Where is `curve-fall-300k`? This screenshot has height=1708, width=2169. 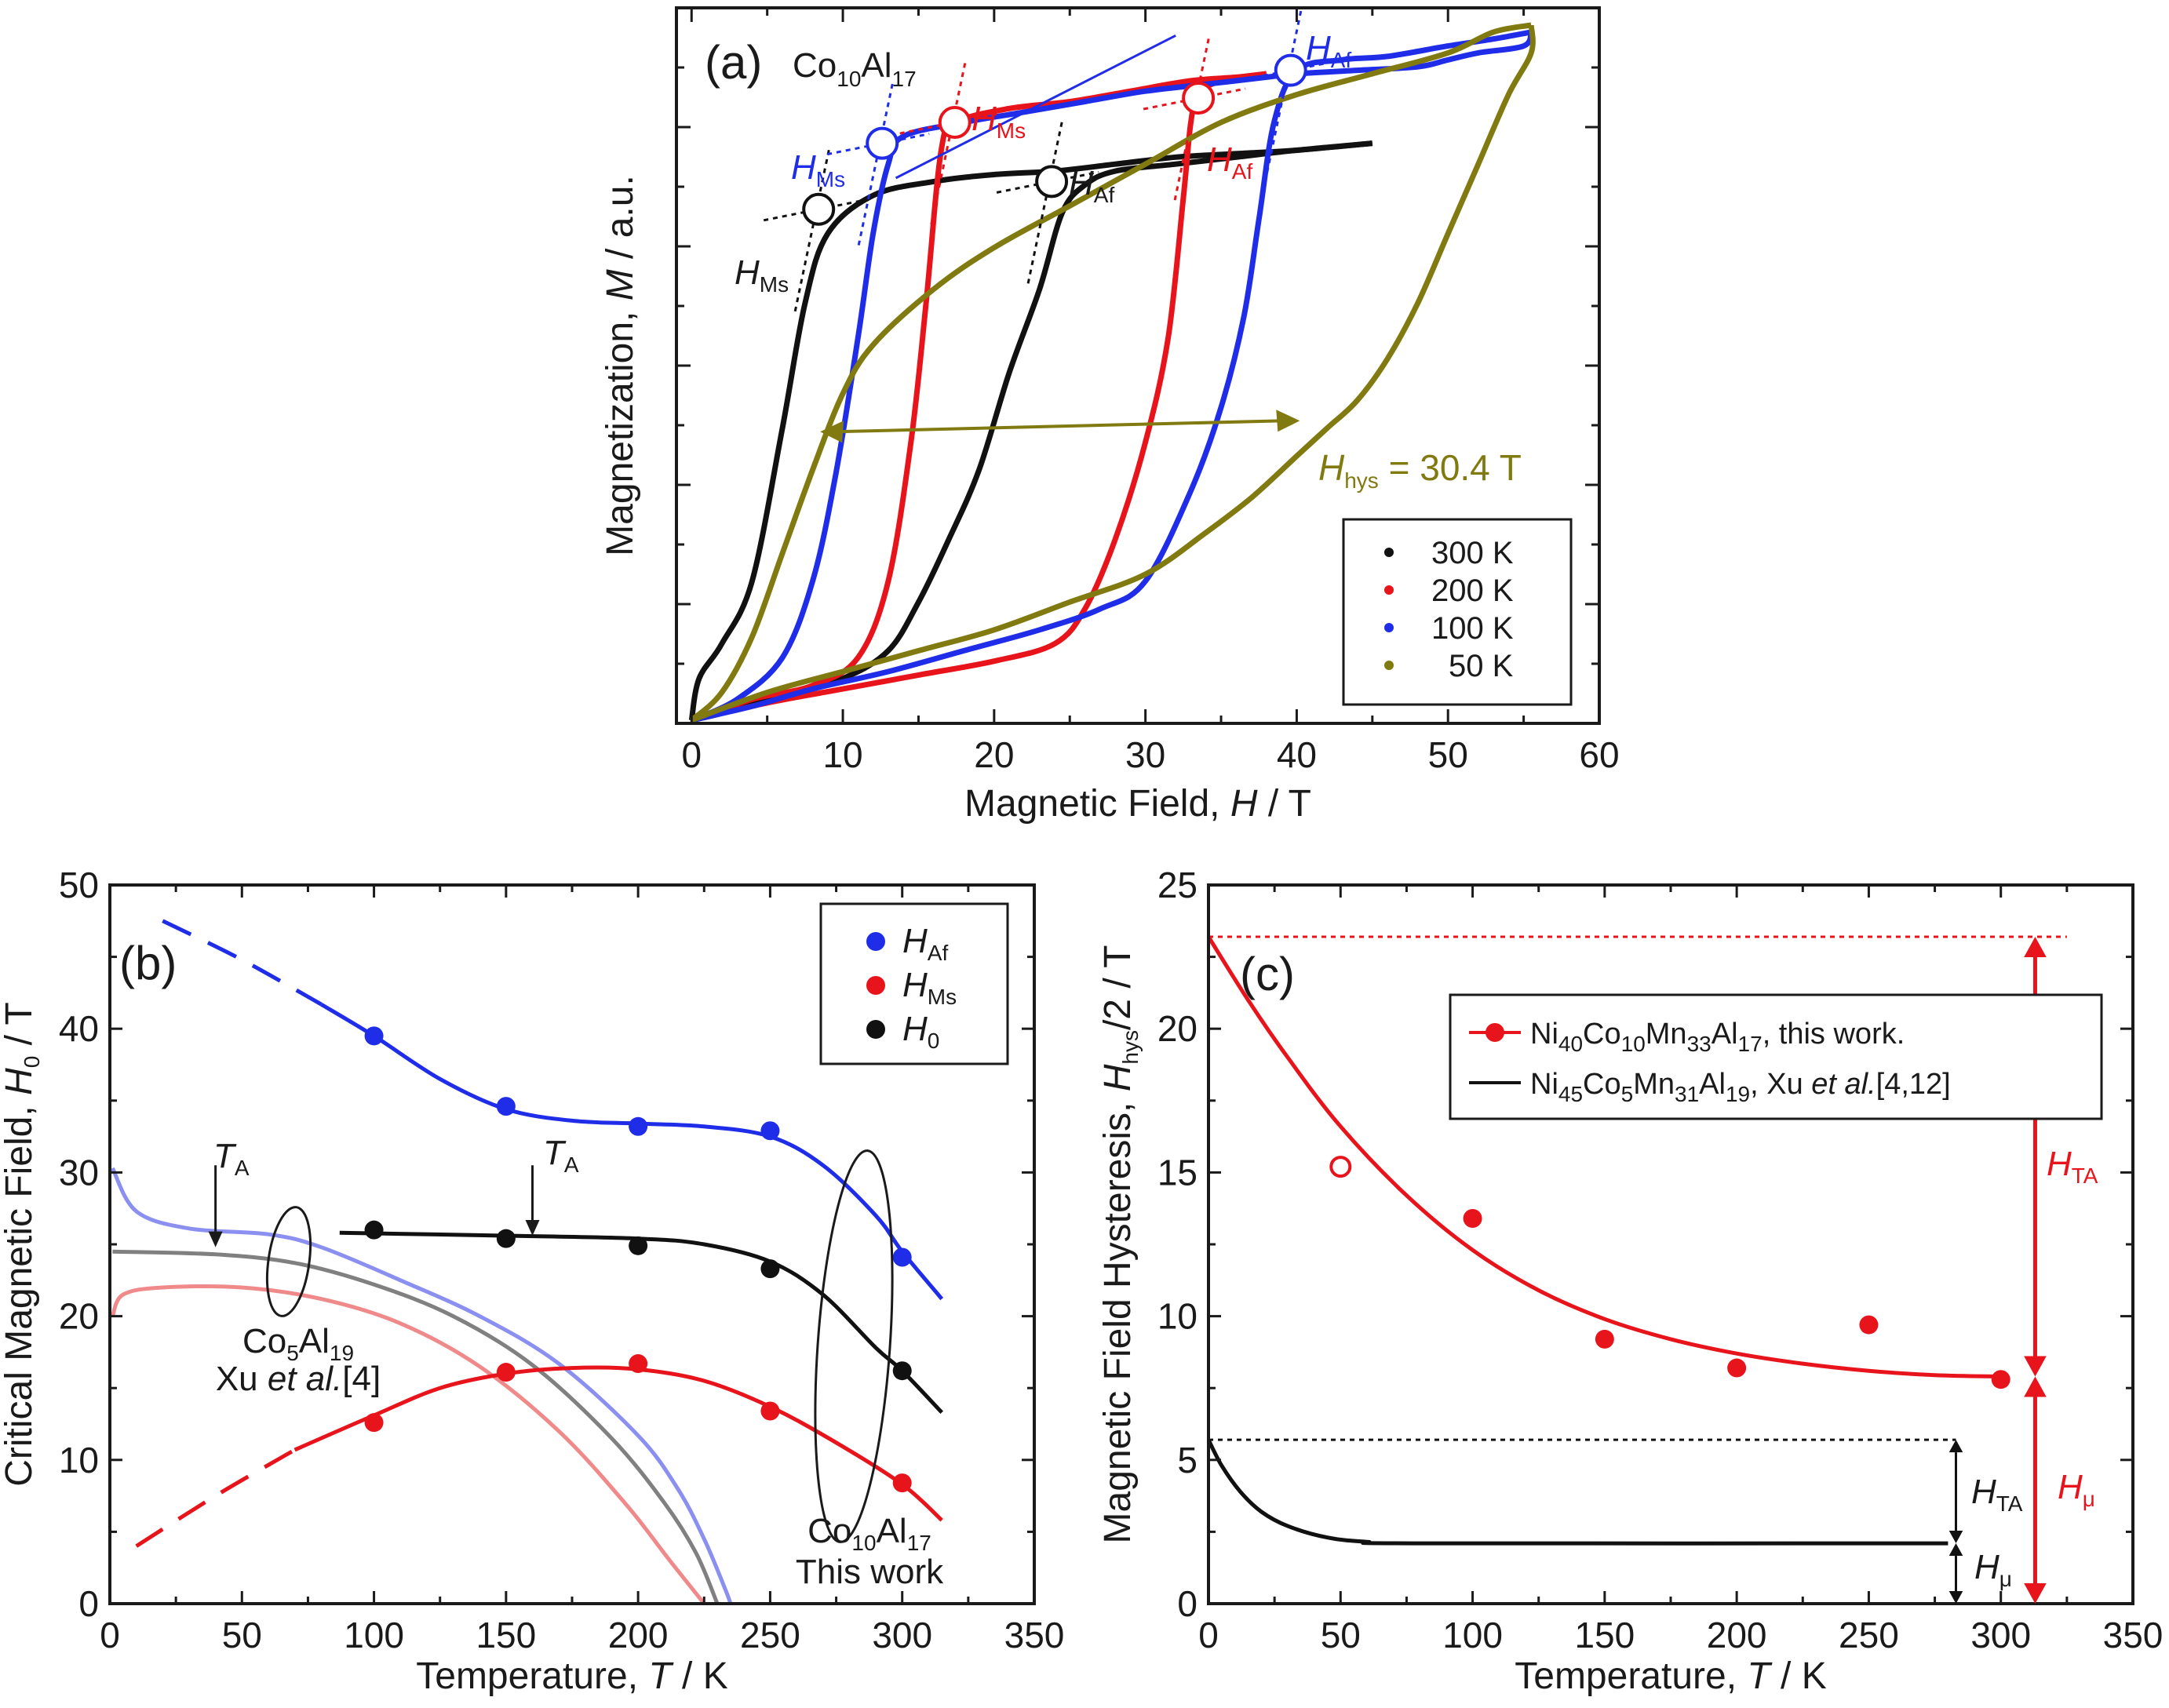
curve-fall-300k is located at coordinates (1032, 431).